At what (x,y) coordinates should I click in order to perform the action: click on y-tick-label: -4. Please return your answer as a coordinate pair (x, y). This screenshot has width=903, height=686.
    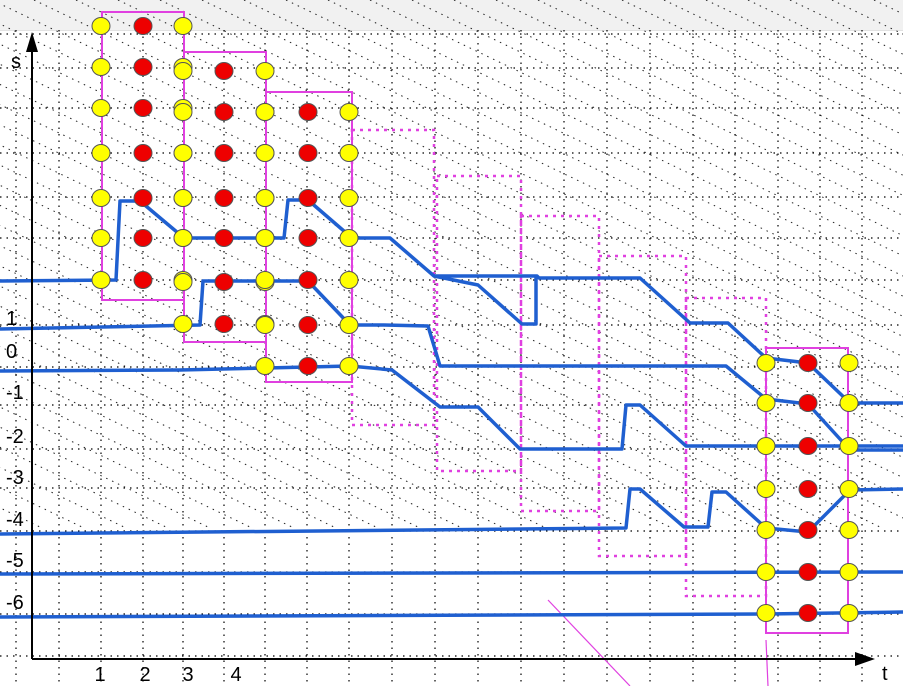
    Looking at the image, I should click on (15, 520).